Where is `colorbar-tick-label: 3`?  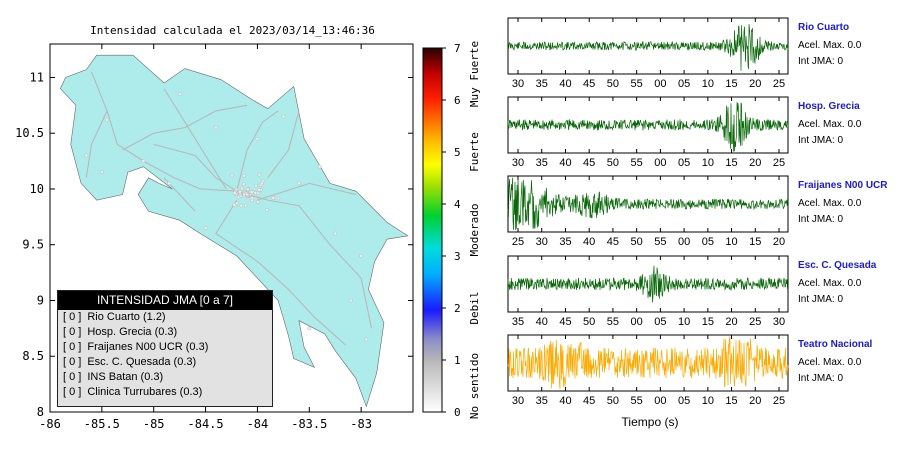
colorbar-tick-label: 3 is located at coordinates (457, 256).